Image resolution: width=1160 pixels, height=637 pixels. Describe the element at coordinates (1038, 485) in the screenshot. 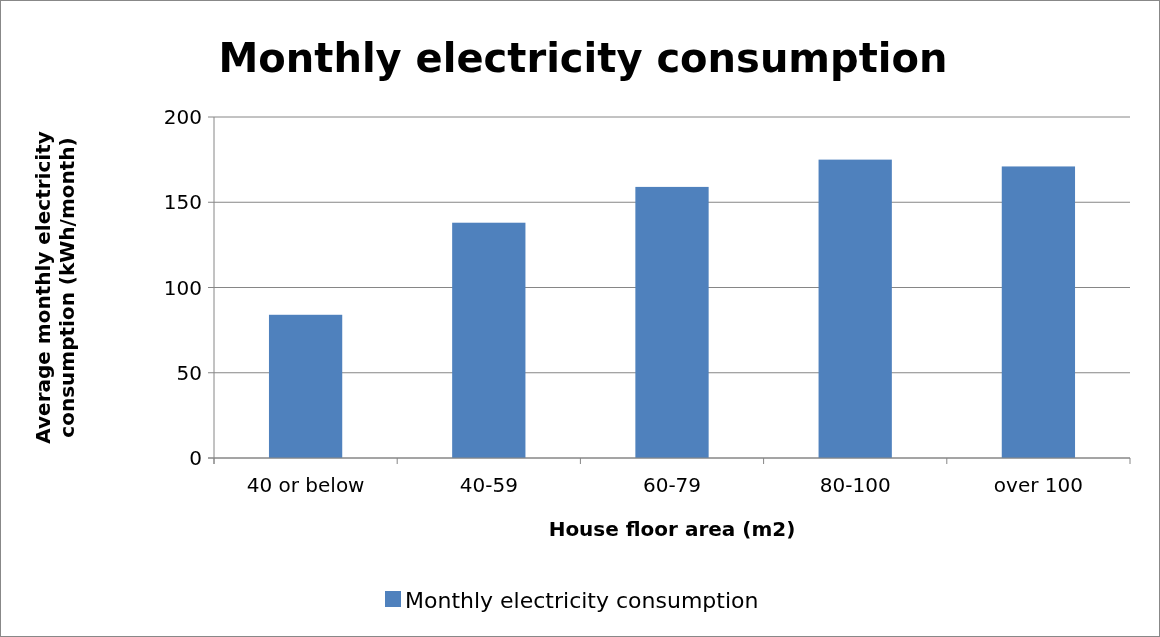

I see `x-tick-label: over 100` at that location.